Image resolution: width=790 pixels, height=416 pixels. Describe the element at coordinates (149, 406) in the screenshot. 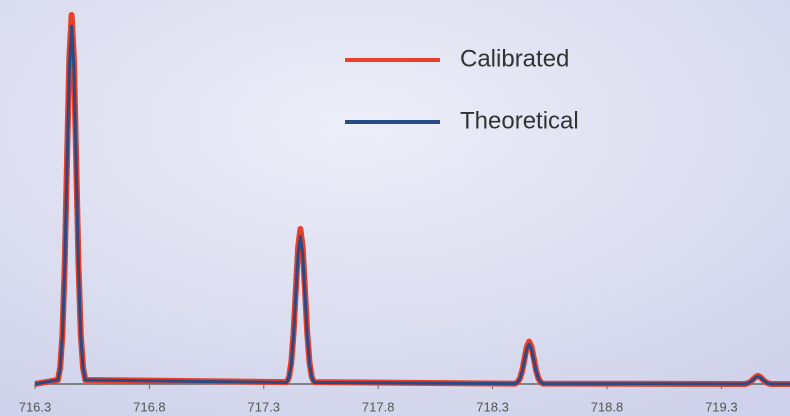

I see `x-tick-label: 716.8` at that location.